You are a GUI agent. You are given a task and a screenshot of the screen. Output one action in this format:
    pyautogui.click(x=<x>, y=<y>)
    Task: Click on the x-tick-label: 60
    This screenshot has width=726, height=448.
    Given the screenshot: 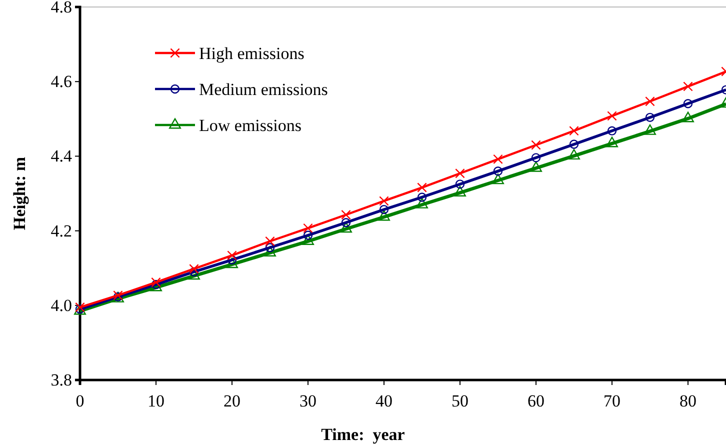 What is the action you would take?
    pyautogui.click(x=536, y=401)
    